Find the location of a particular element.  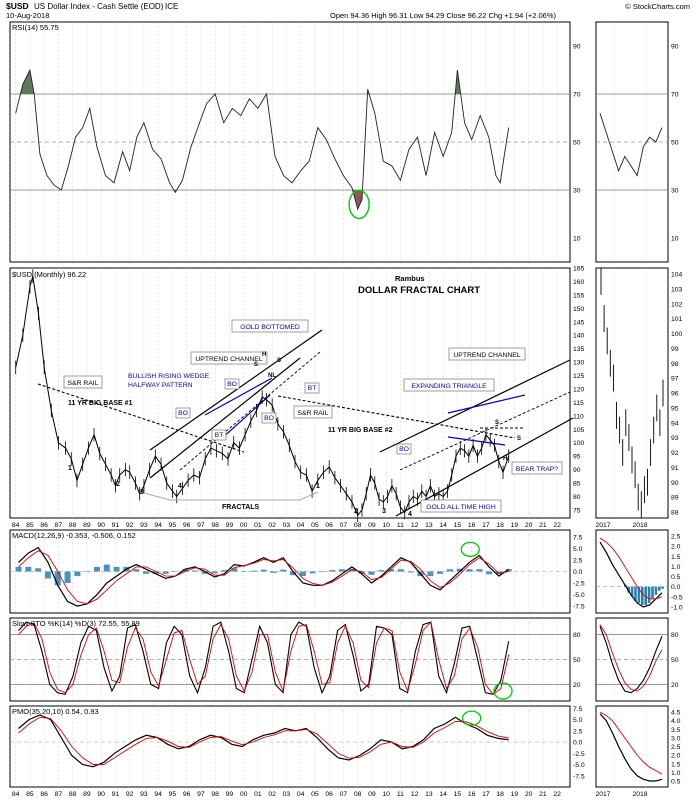

instrument-name: US Dollar Index - Cash Settle (EOD) is located at coordinates (99, 6).